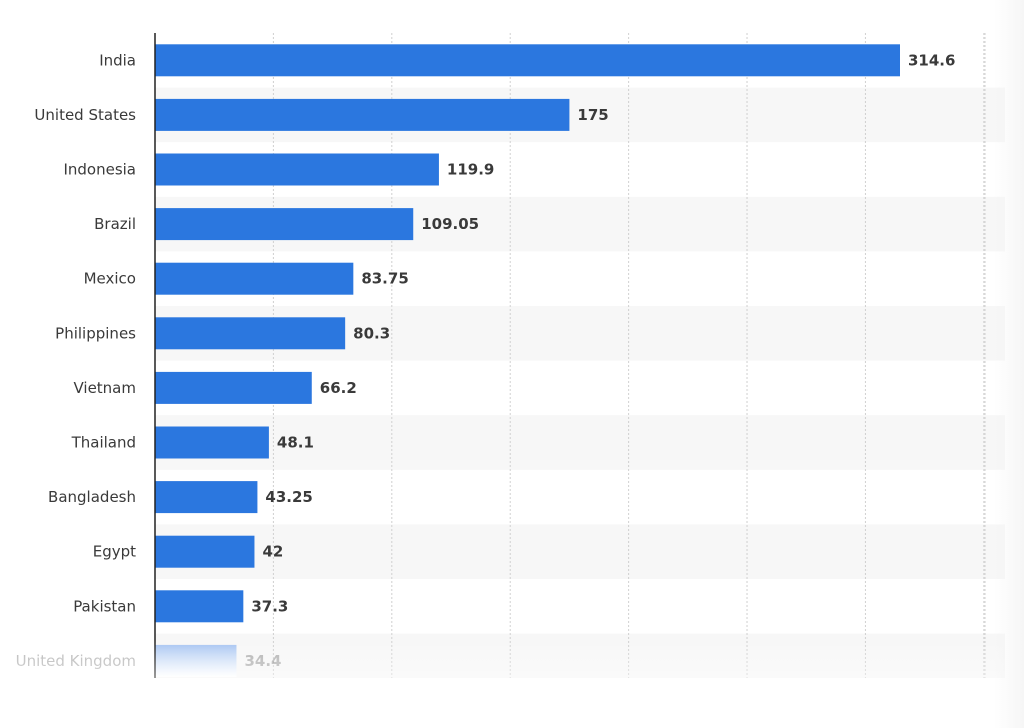  I want to click on value-label: 66.2, so click(338, 388).